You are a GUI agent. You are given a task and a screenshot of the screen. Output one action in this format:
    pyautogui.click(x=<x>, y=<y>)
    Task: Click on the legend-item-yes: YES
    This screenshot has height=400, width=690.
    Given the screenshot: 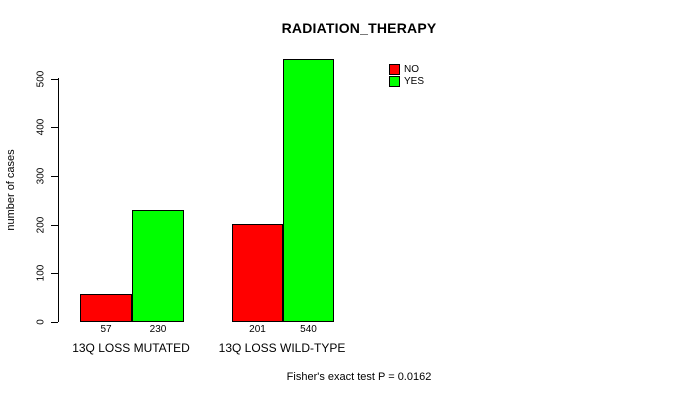 What is the action you would take?
    pyautogui.click(x=406, y=81)
    